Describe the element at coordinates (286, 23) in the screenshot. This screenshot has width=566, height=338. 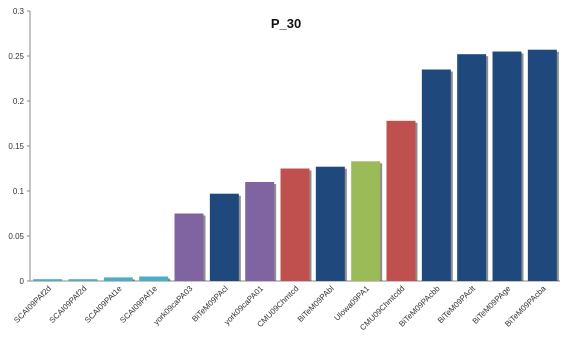
I see `chart-title: P_30` at that location.